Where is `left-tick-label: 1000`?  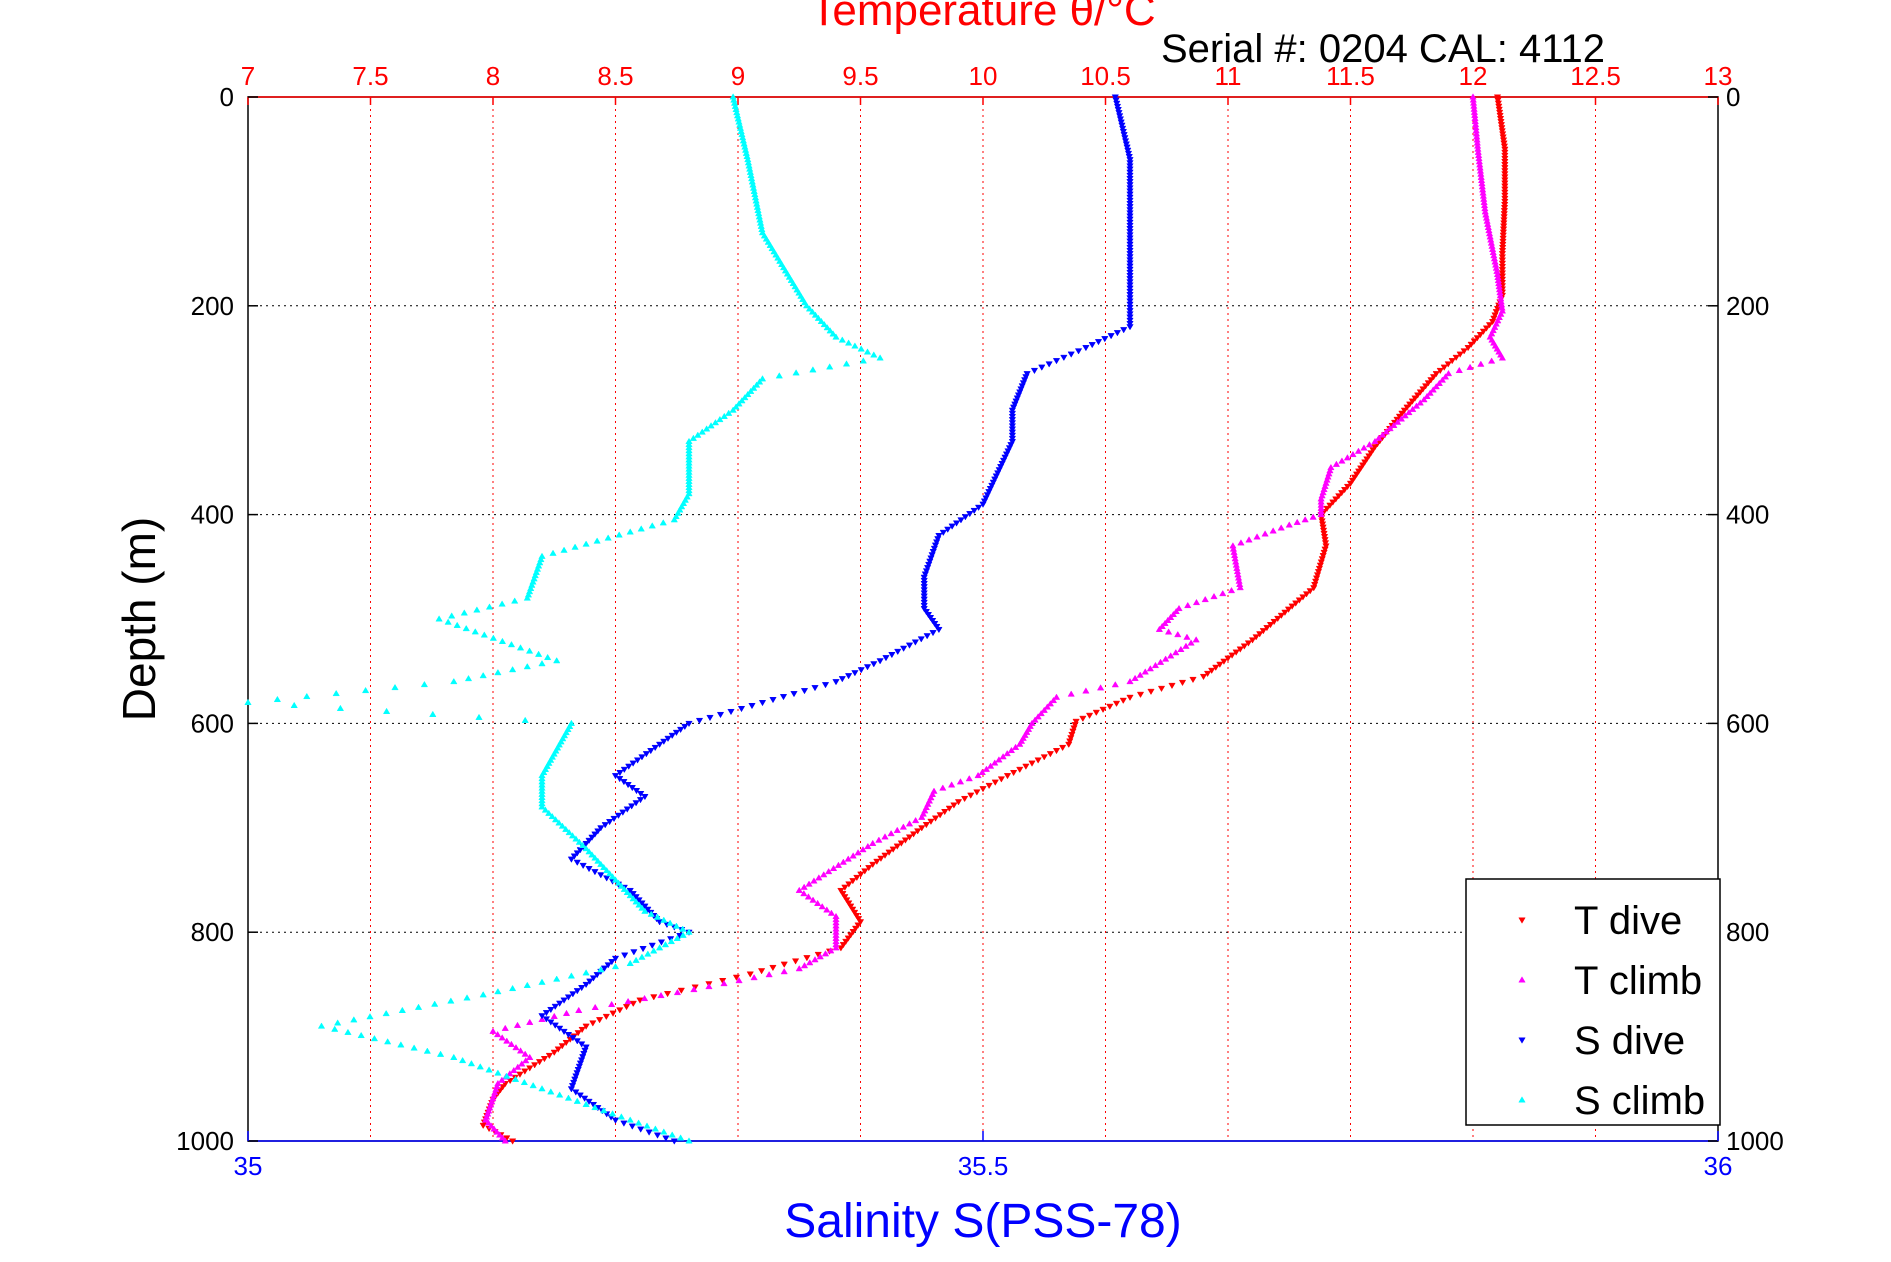 left-tick-label: 1000 is located at coordinates (205, 1141).